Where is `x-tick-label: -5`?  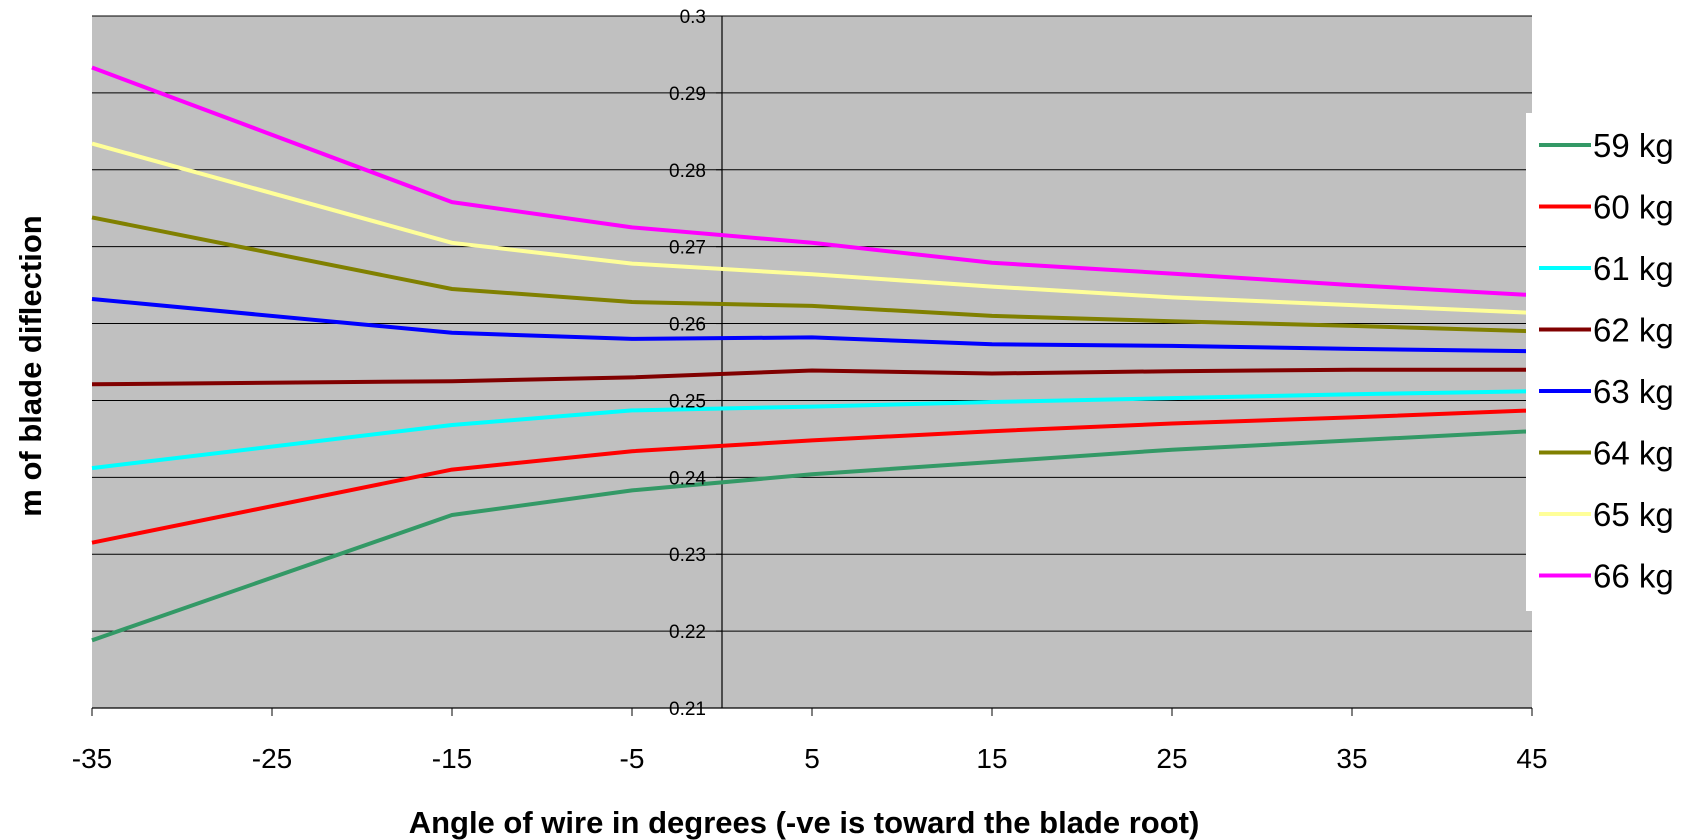
x-tick-label: -5 is located at coordinates (632, 758).